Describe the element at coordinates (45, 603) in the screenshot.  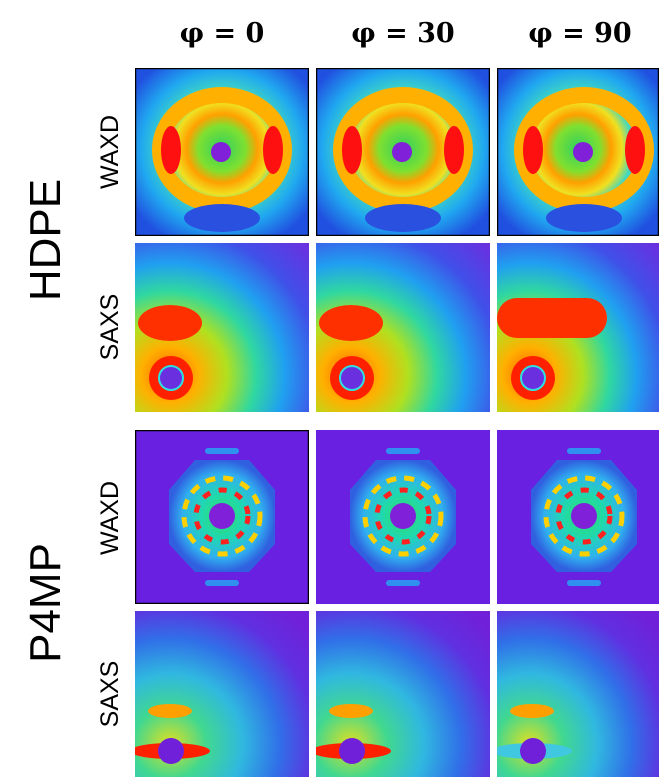
I see `group-label: P4MP` at that location.